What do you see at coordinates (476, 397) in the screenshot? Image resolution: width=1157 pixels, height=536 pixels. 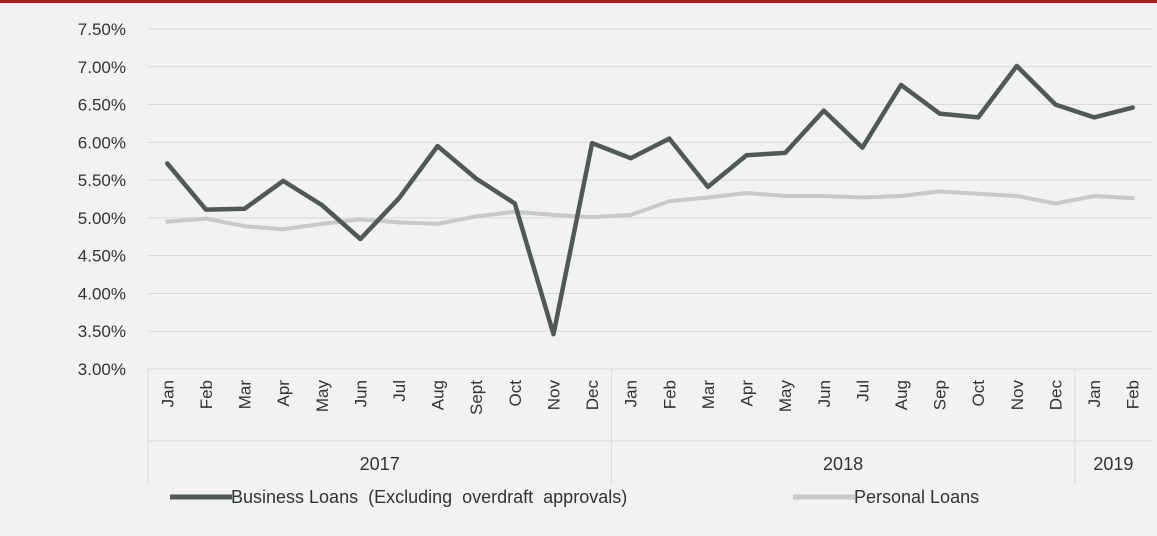 I see `x-tick-label: Sept` at bounding box center [476, 397].